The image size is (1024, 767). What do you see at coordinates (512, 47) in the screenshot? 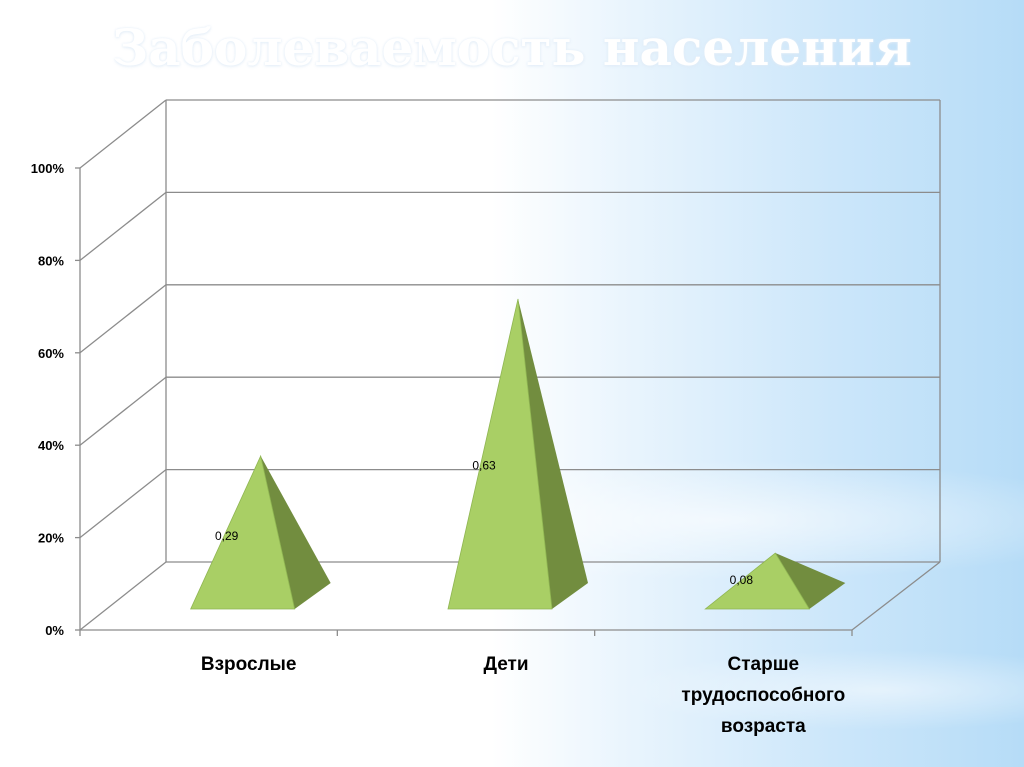
I see `slide-title: Заболеваемость населения` at bounding box center [512, 47].